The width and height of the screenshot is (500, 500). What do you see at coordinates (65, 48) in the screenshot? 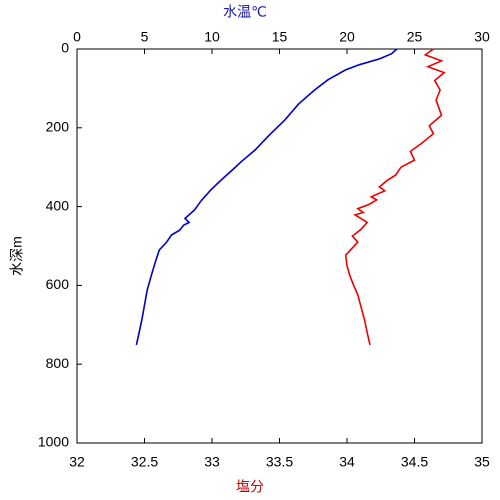
I see `y-tick-label: 0` at bounding box center [65, 48].